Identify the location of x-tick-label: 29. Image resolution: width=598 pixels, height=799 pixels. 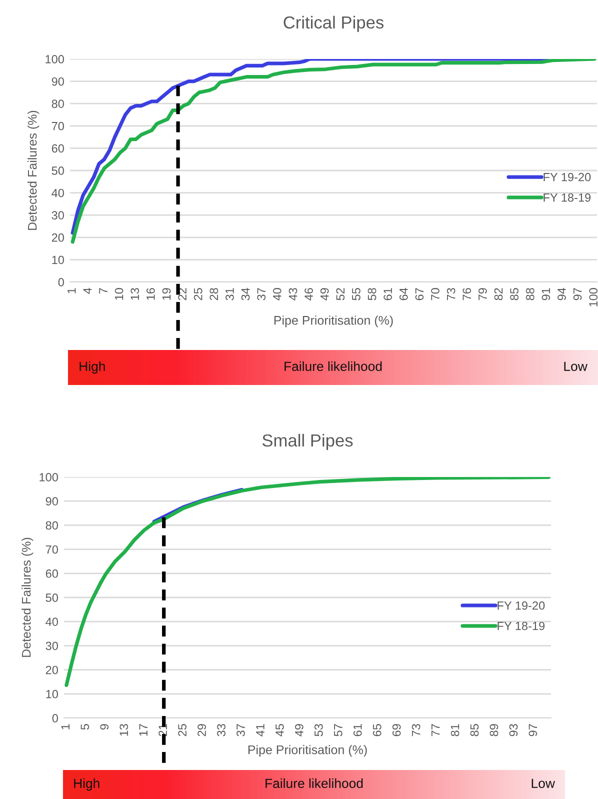
(202, 730).